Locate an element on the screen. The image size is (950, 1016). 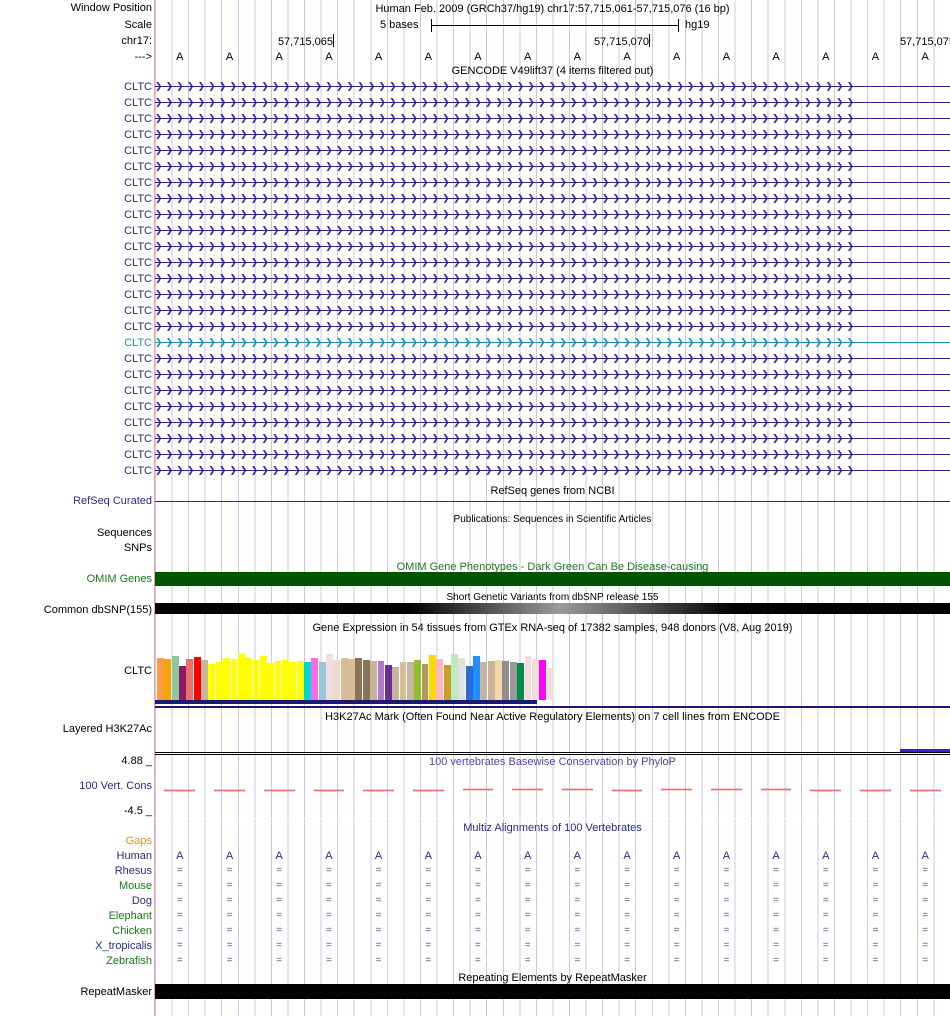
refseq-gene-line is located at coordinates (552, 501).